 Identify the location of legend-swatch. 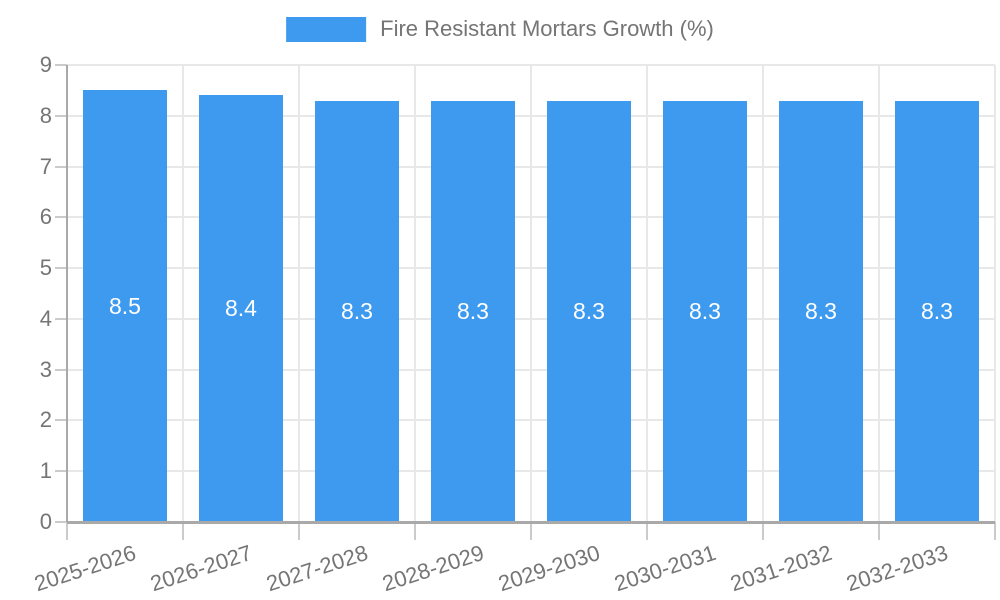
(326, 29).